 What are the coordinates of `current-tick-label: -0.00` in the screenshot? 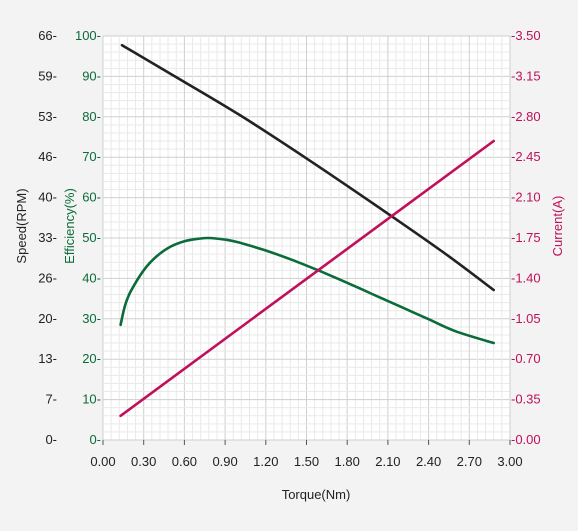 It's located at (526, 439).